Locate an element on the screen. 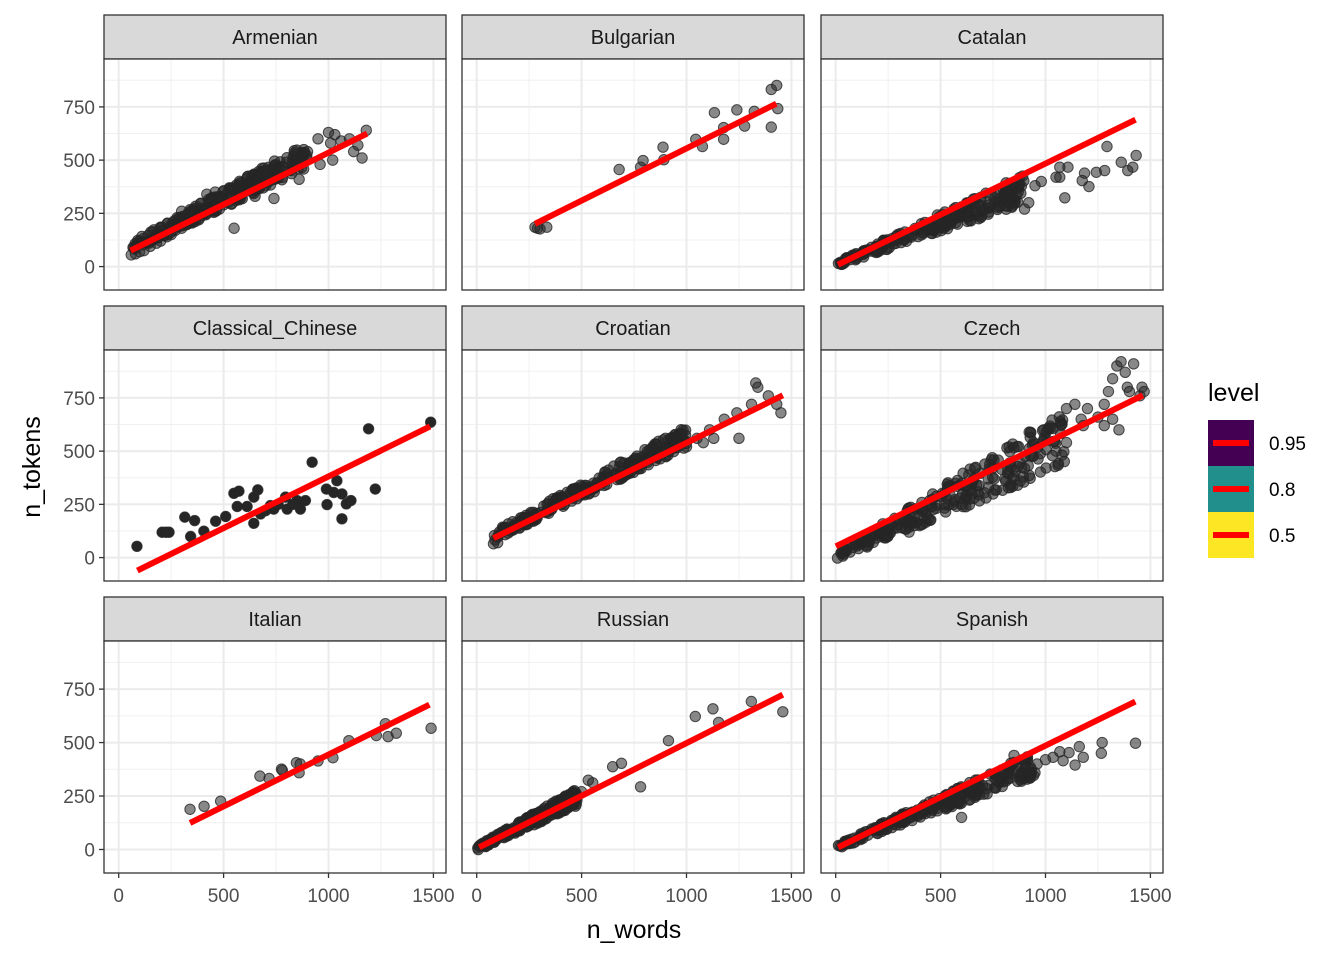 This screenshot has height=960, width=1344. y-tick-label: 750 is located at coordinates (79, 690).